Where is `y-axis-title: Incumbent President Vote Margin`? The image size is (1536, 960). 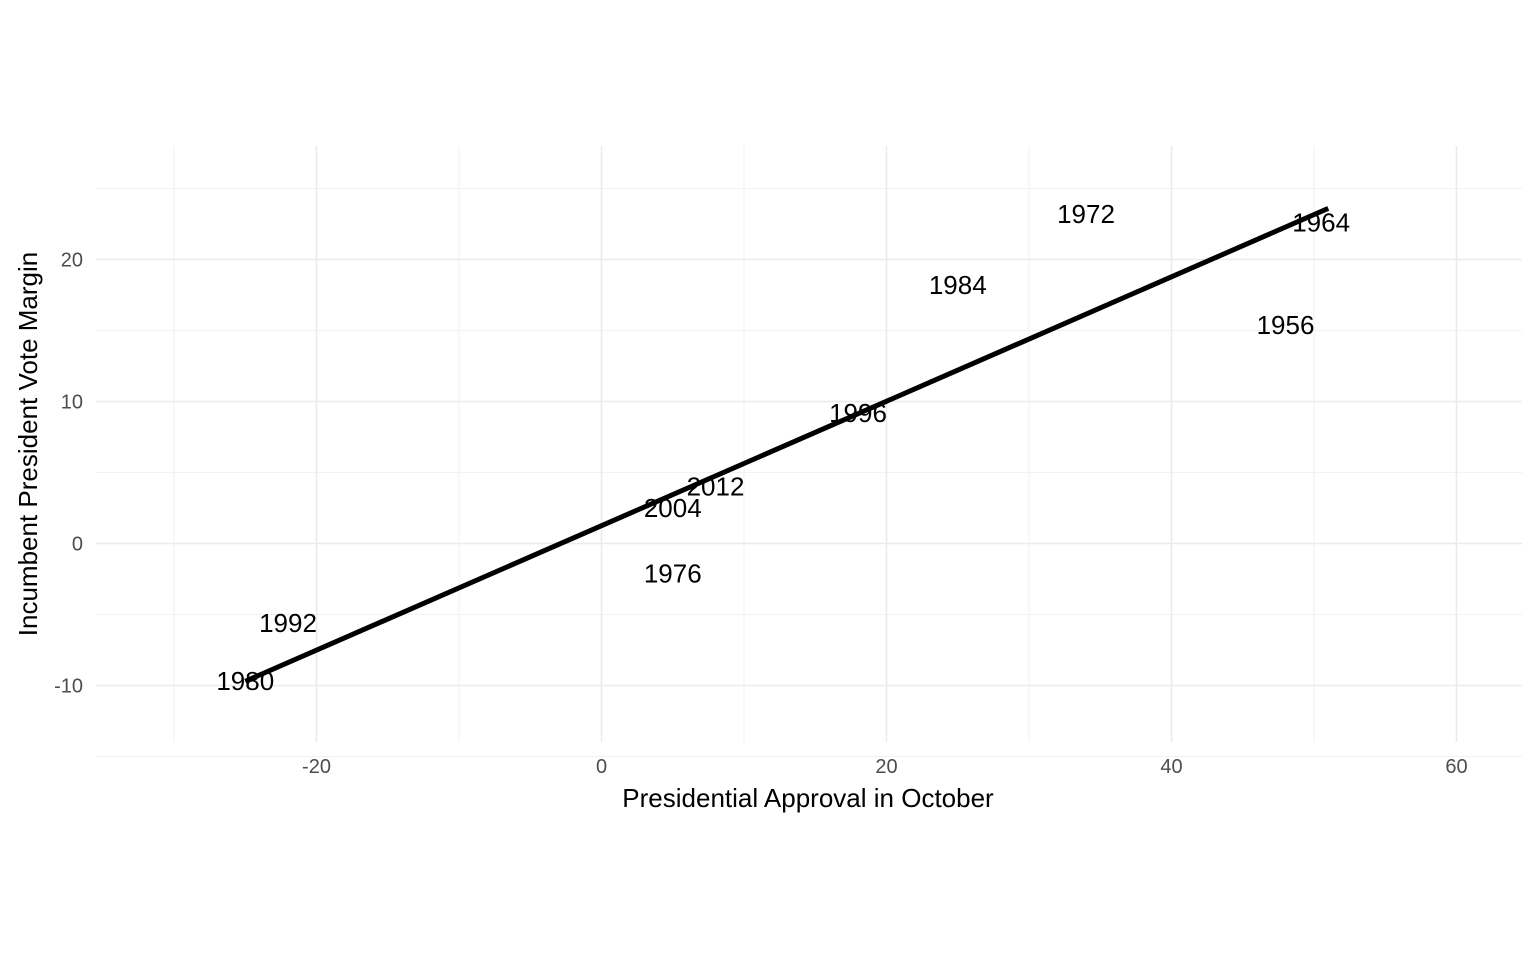 y-axis-title: Incumbent President Vote Margin is located at coordinates (28, 444).